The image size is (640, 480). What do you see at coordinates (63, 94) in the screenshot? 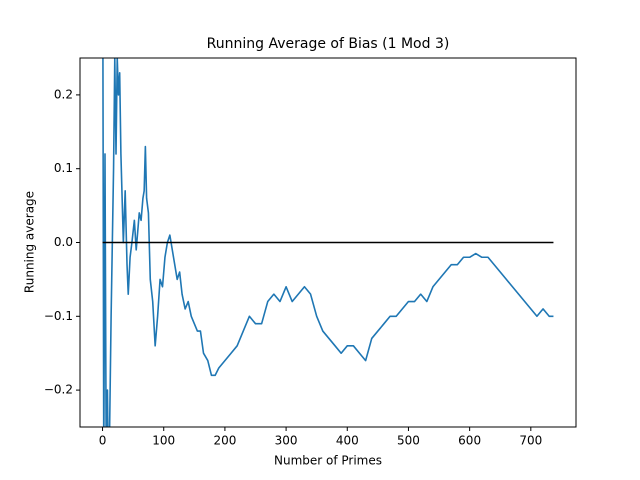
I see `y-tick-label: 0.2` at bounding box center [63, 94].